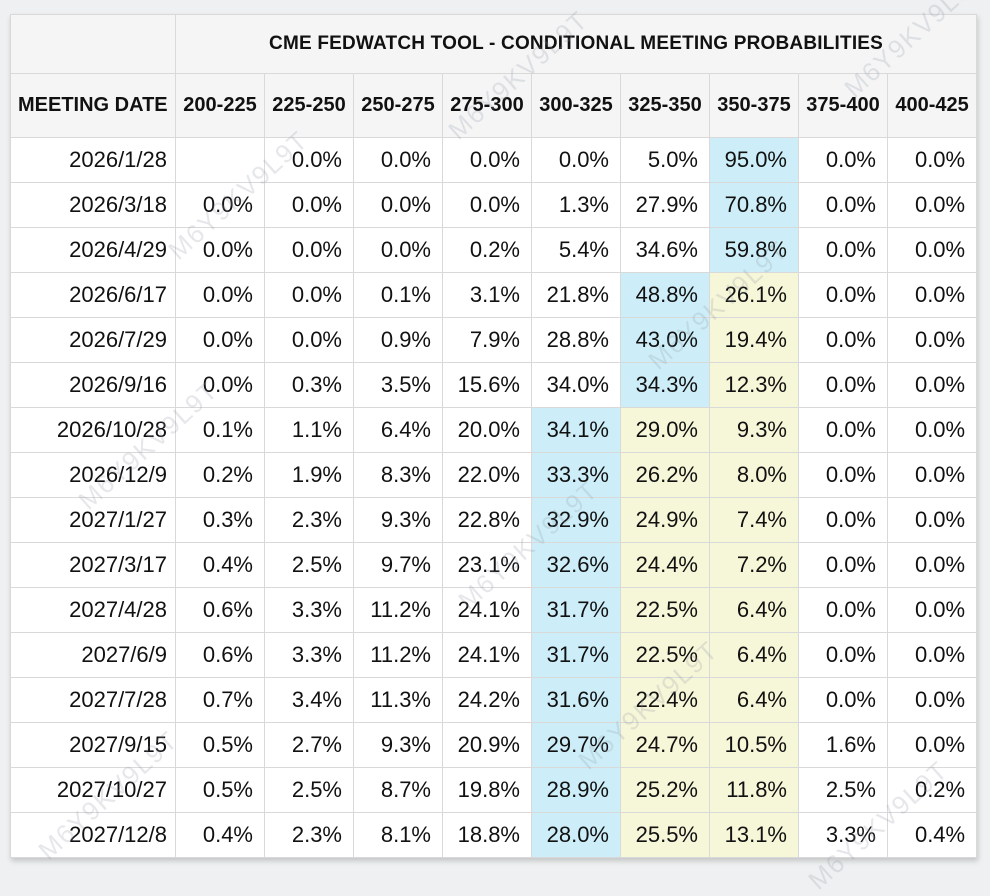 The width and height of the screenshot is (990, 896). Describe the element at coordinates (487, 655) in the screenshot. I see `probability-cell: 24.1%` at that location.